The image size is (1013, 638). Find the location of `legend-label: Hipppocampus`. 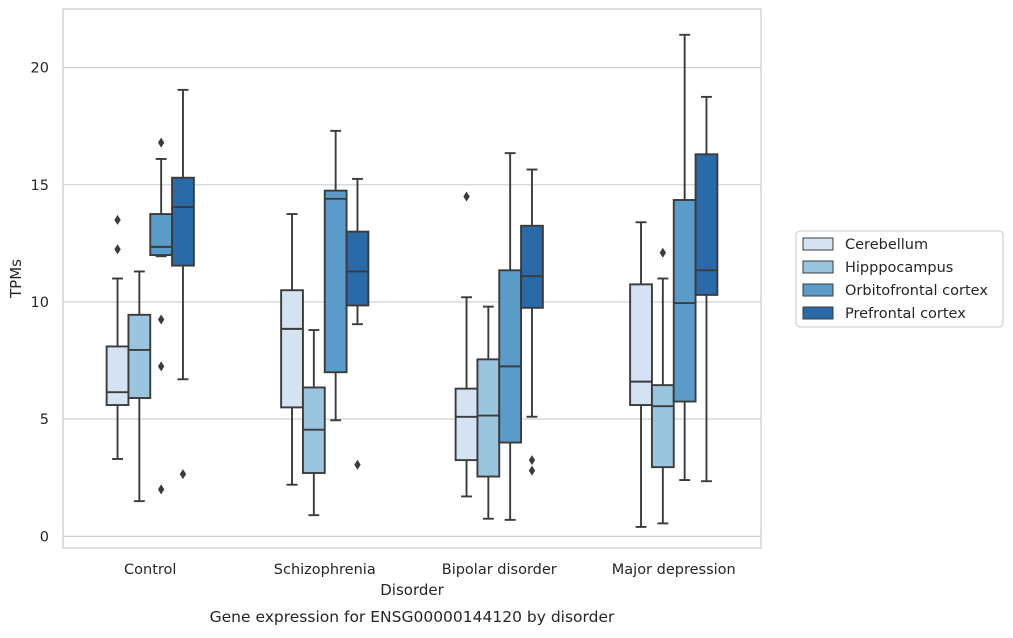

legend-label: Hipppocampus is located at coordinates (899, 268).